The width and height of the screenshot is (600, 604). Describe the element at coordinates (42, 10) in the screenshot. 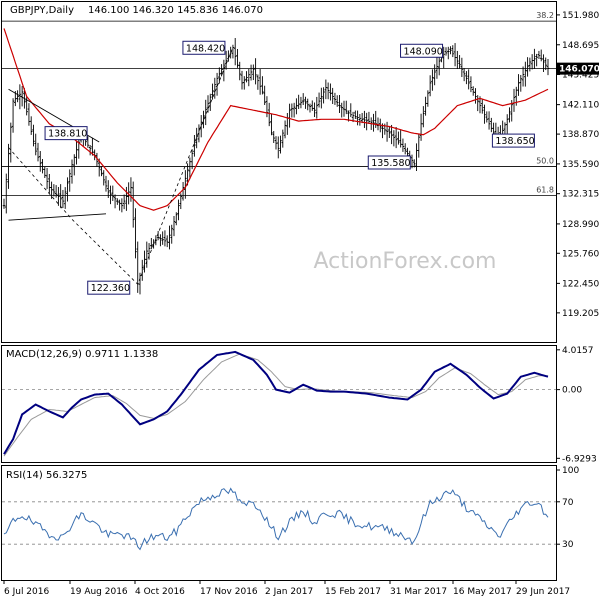

I see `chart-symbol: GBPJPY,Daily` at that location.